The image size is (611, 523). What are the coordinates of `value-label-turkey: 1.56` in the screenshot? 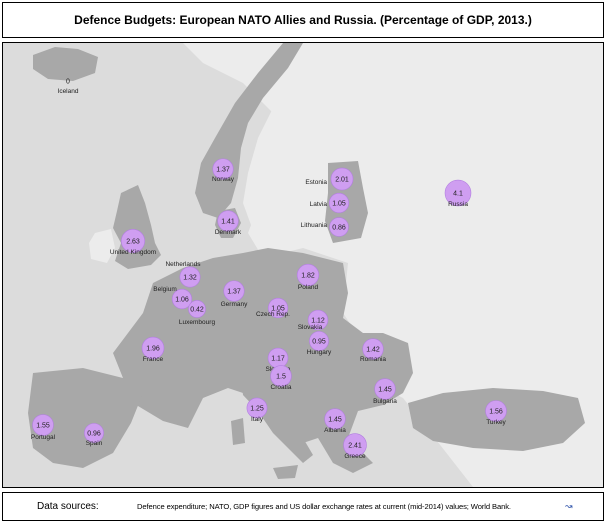 It's located at (496, 412).